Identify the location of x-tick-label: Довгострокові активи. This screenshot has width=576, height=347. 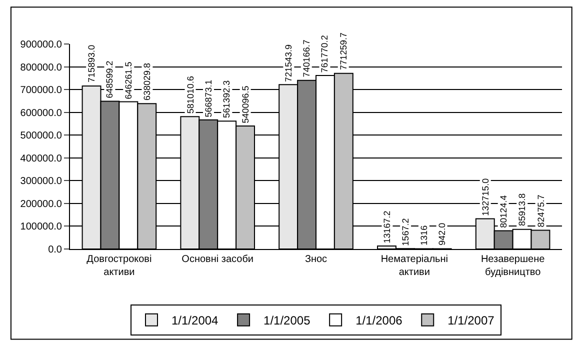
(119, 266).